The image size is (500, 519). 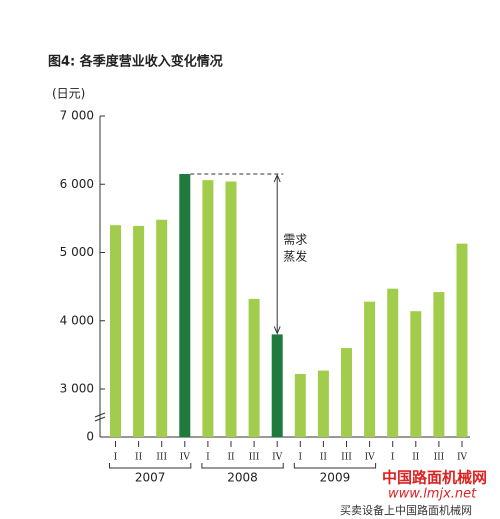 What do you see at coordinates (295, 240) in the screenshot?
I see `annotation: 需求` at bounding box center [295, 240].